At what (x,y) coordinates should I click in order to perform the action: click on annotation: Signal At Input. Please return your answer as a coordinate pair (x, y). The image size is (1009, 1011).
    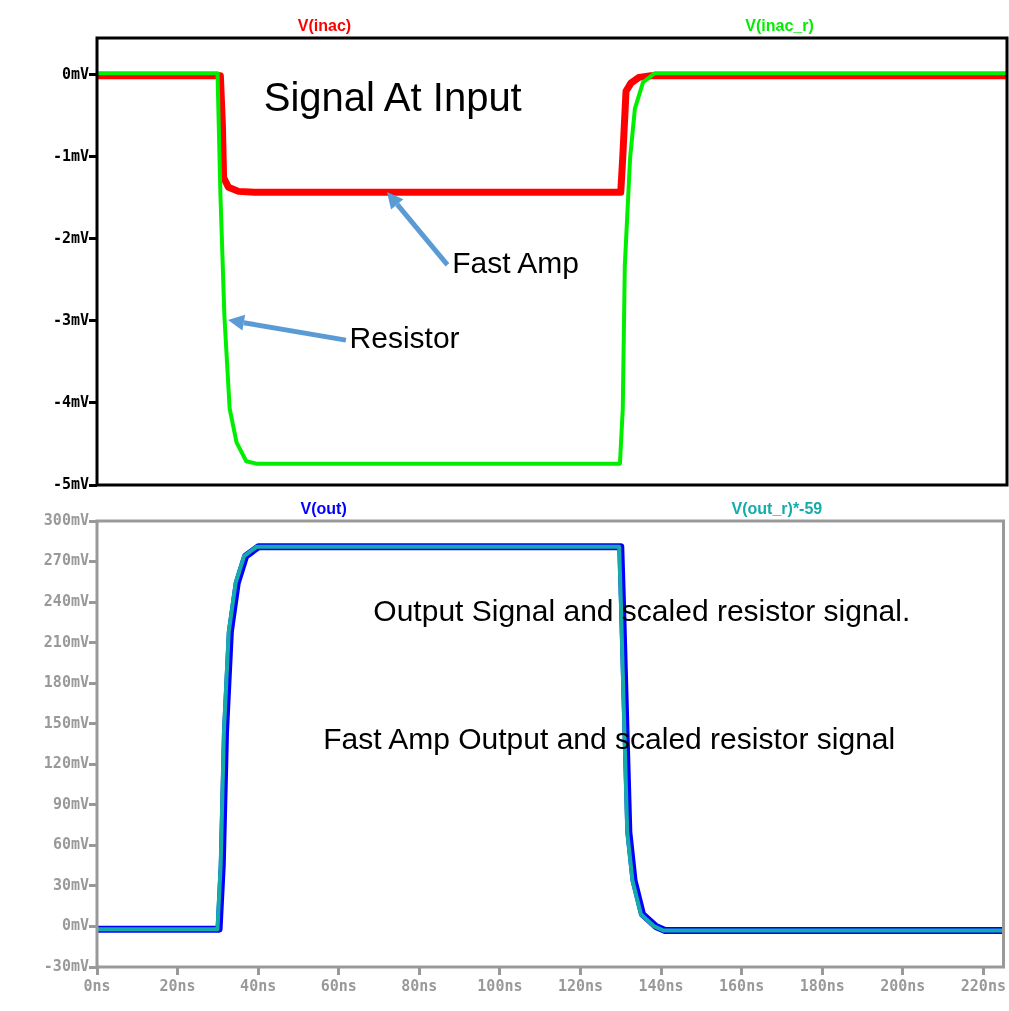
    Looking at the image, I should click on (392, 97).